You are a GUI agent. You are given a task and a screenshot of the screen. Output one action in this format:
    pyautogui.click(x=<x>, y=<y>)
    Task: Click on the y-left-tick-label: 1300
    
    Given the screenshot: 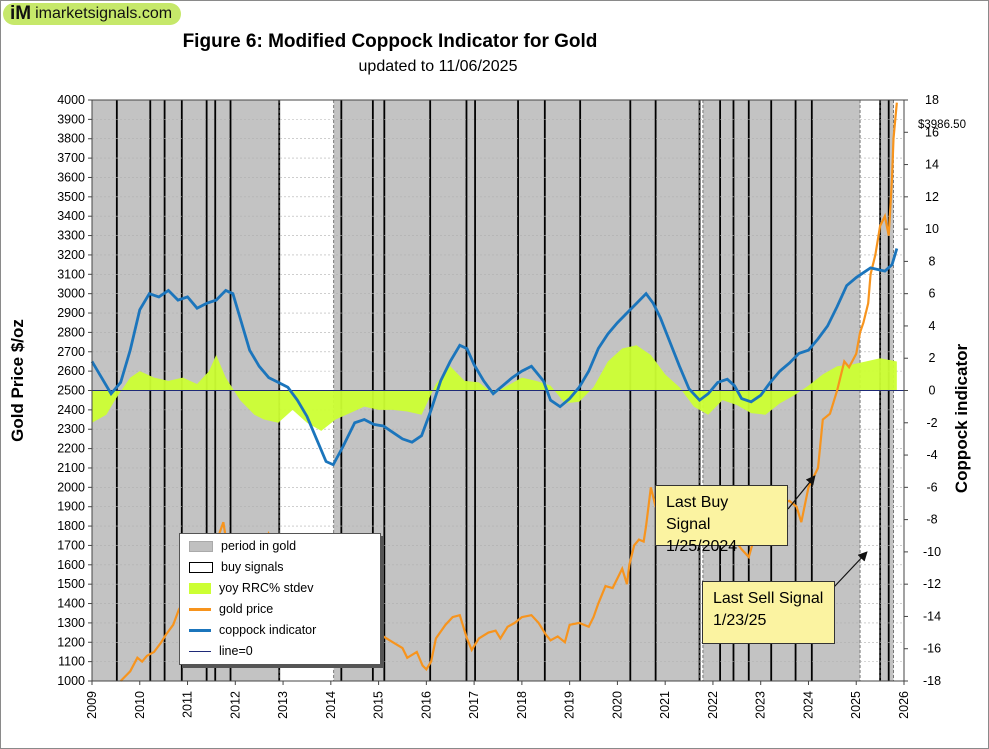 What is the action you would take?
    pyautogui.click(x=71, y=623)
    